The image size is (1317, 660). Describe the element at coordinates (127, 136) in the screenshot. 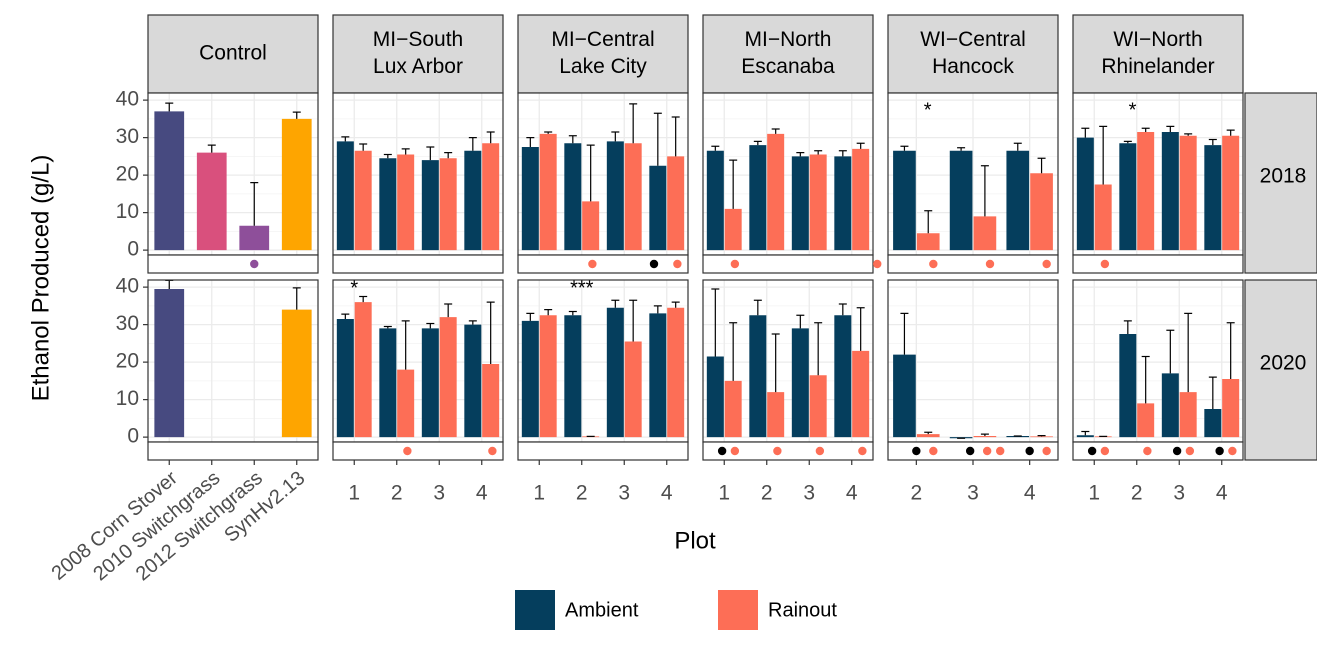

I see `y-tick-label: 30` at that location.